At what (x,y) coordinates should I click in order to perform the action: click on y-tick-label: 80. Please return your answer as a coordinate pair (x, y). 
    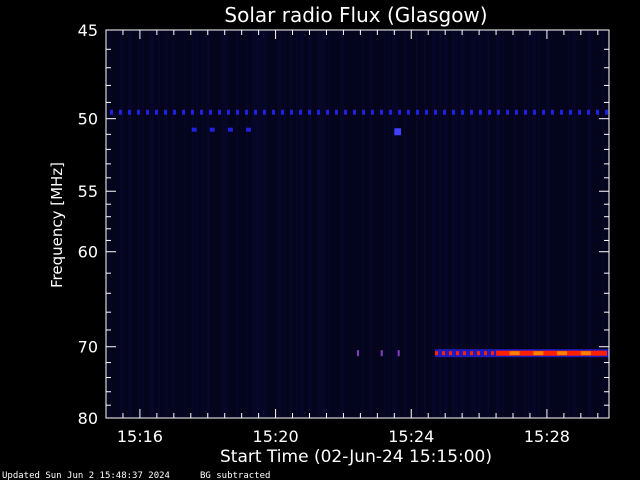
    Looking at the image, I should click on (88, 418).